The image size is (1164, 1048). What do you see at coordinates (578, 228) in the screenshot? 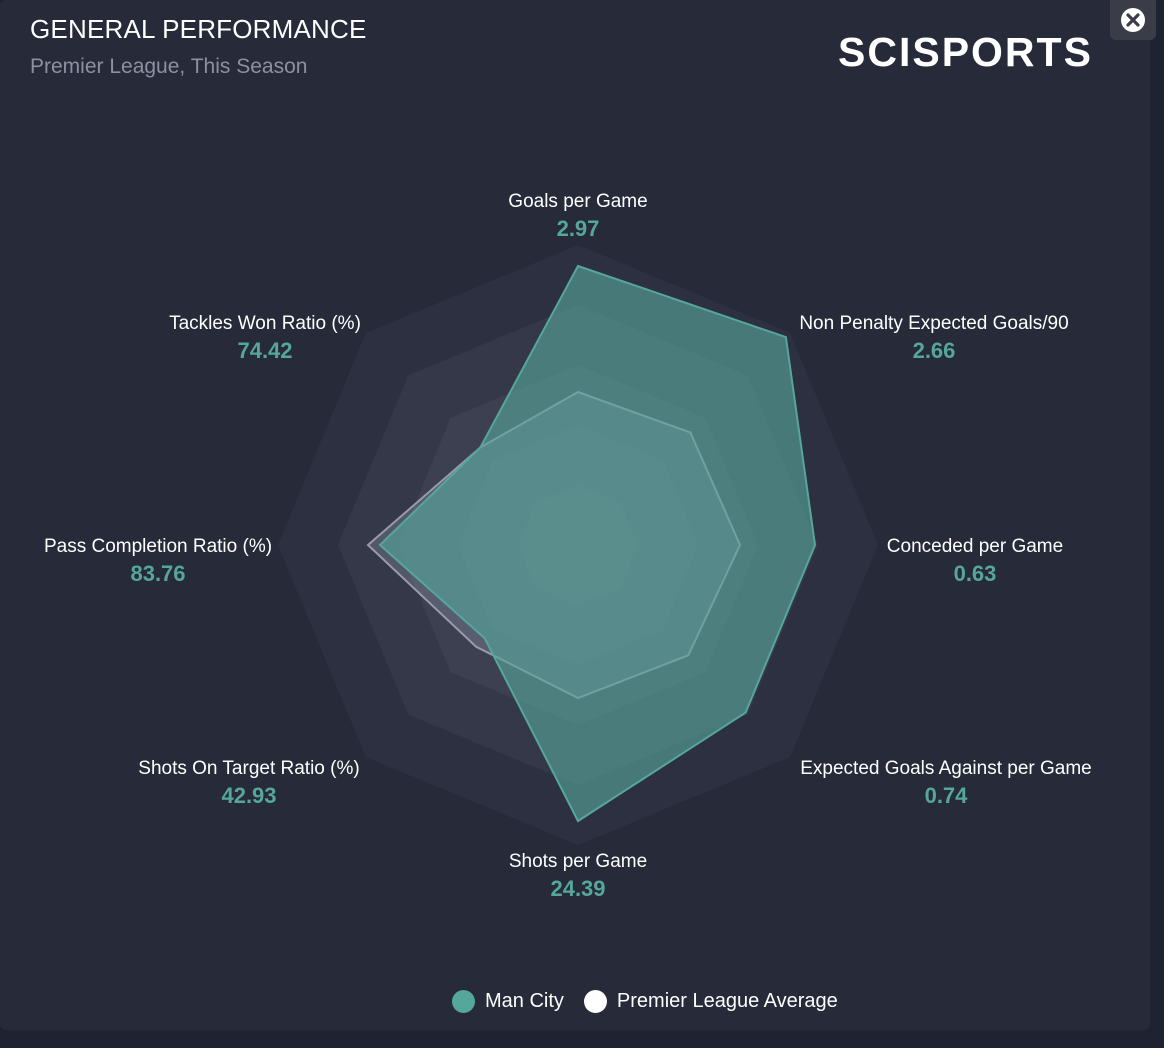
I see `axis-value: 2.97` at bounding box center [578, 228].